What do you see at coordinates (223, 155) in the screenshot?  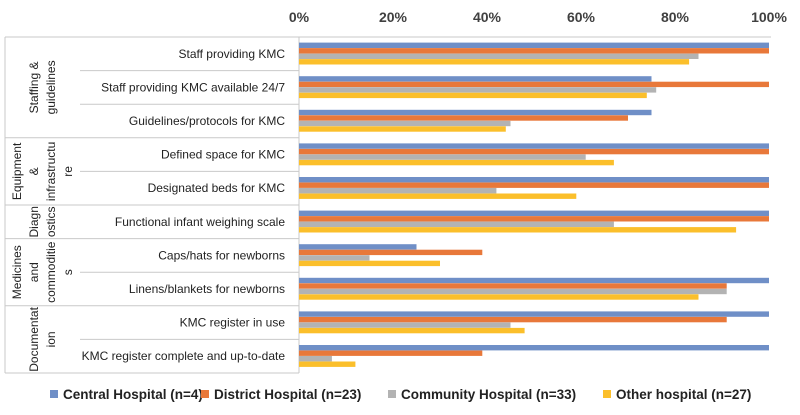 I see `category-label: Defined space for KMC` at bounding box center [223, 155].